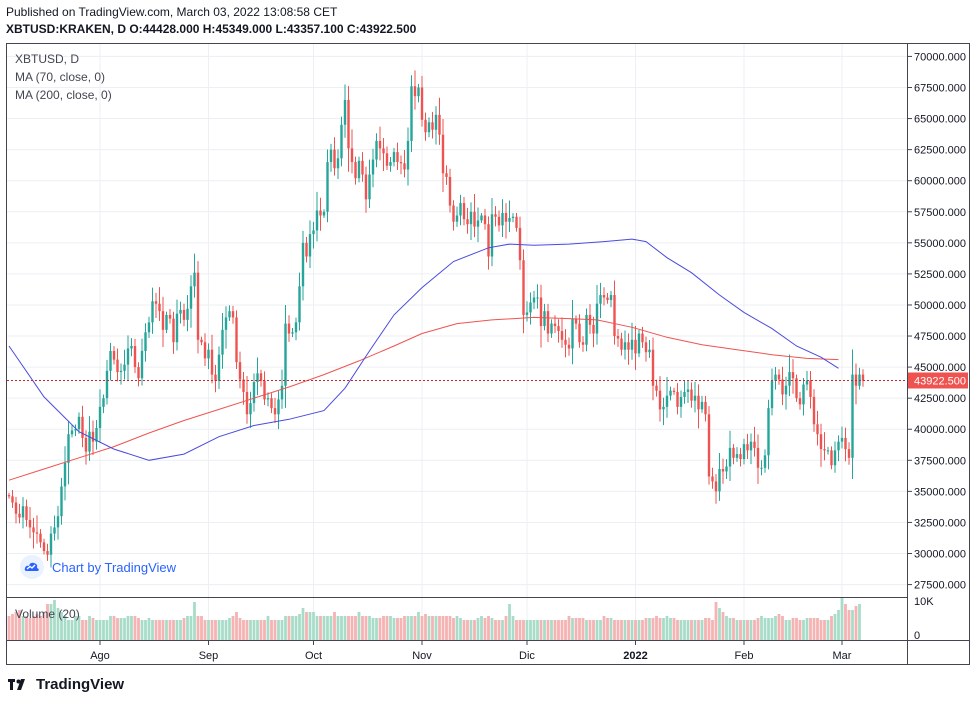 This screenshot has width=978, height=702. I want to click on footer-logo: TradingView, so click(66, 684).